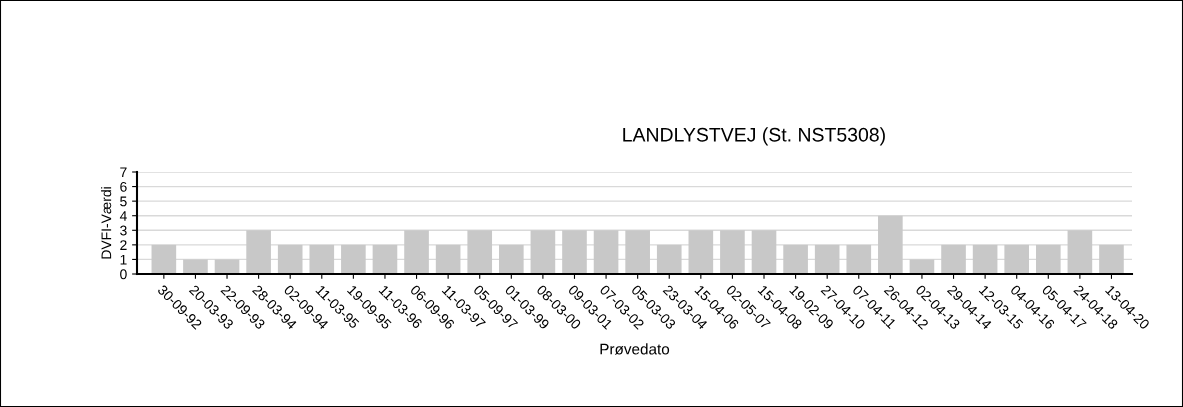 This screenshot has width=1183, height=407. Describe the element at coordinates (635, 349) in the screenshot. I see `x-axis-title: Prøvedato` at that location.